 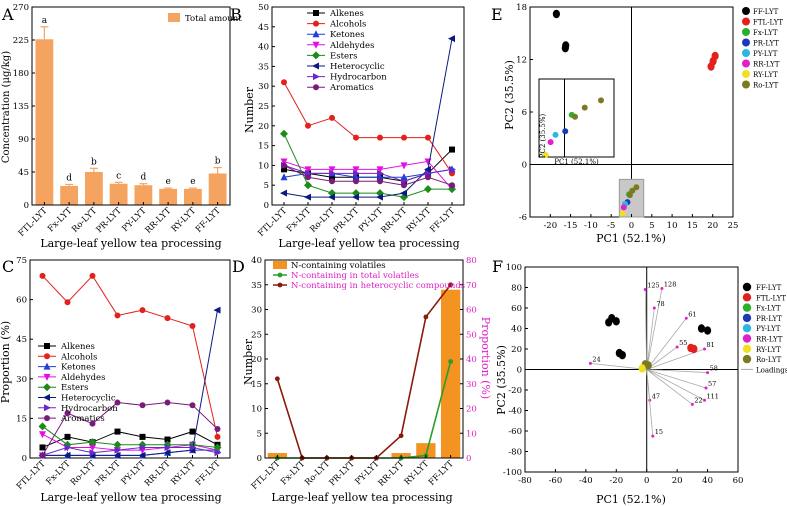 I want to click on panel-c-line-alcohols, so click(x=130, y=356).